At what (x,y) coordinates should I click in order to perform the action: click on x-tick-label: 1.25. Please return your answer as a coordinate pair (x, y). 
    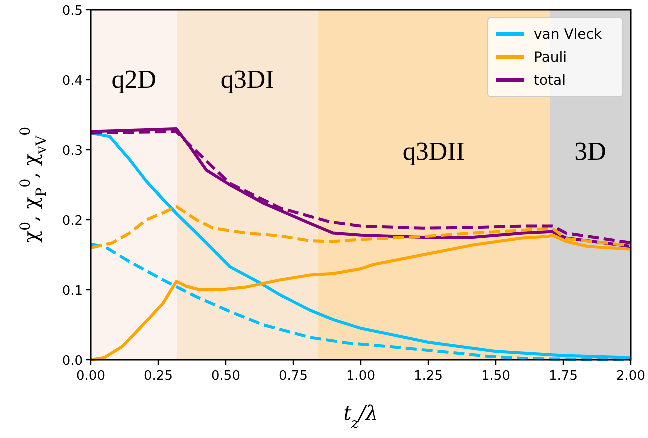
    Looking at the image, I should click on (428, 376).